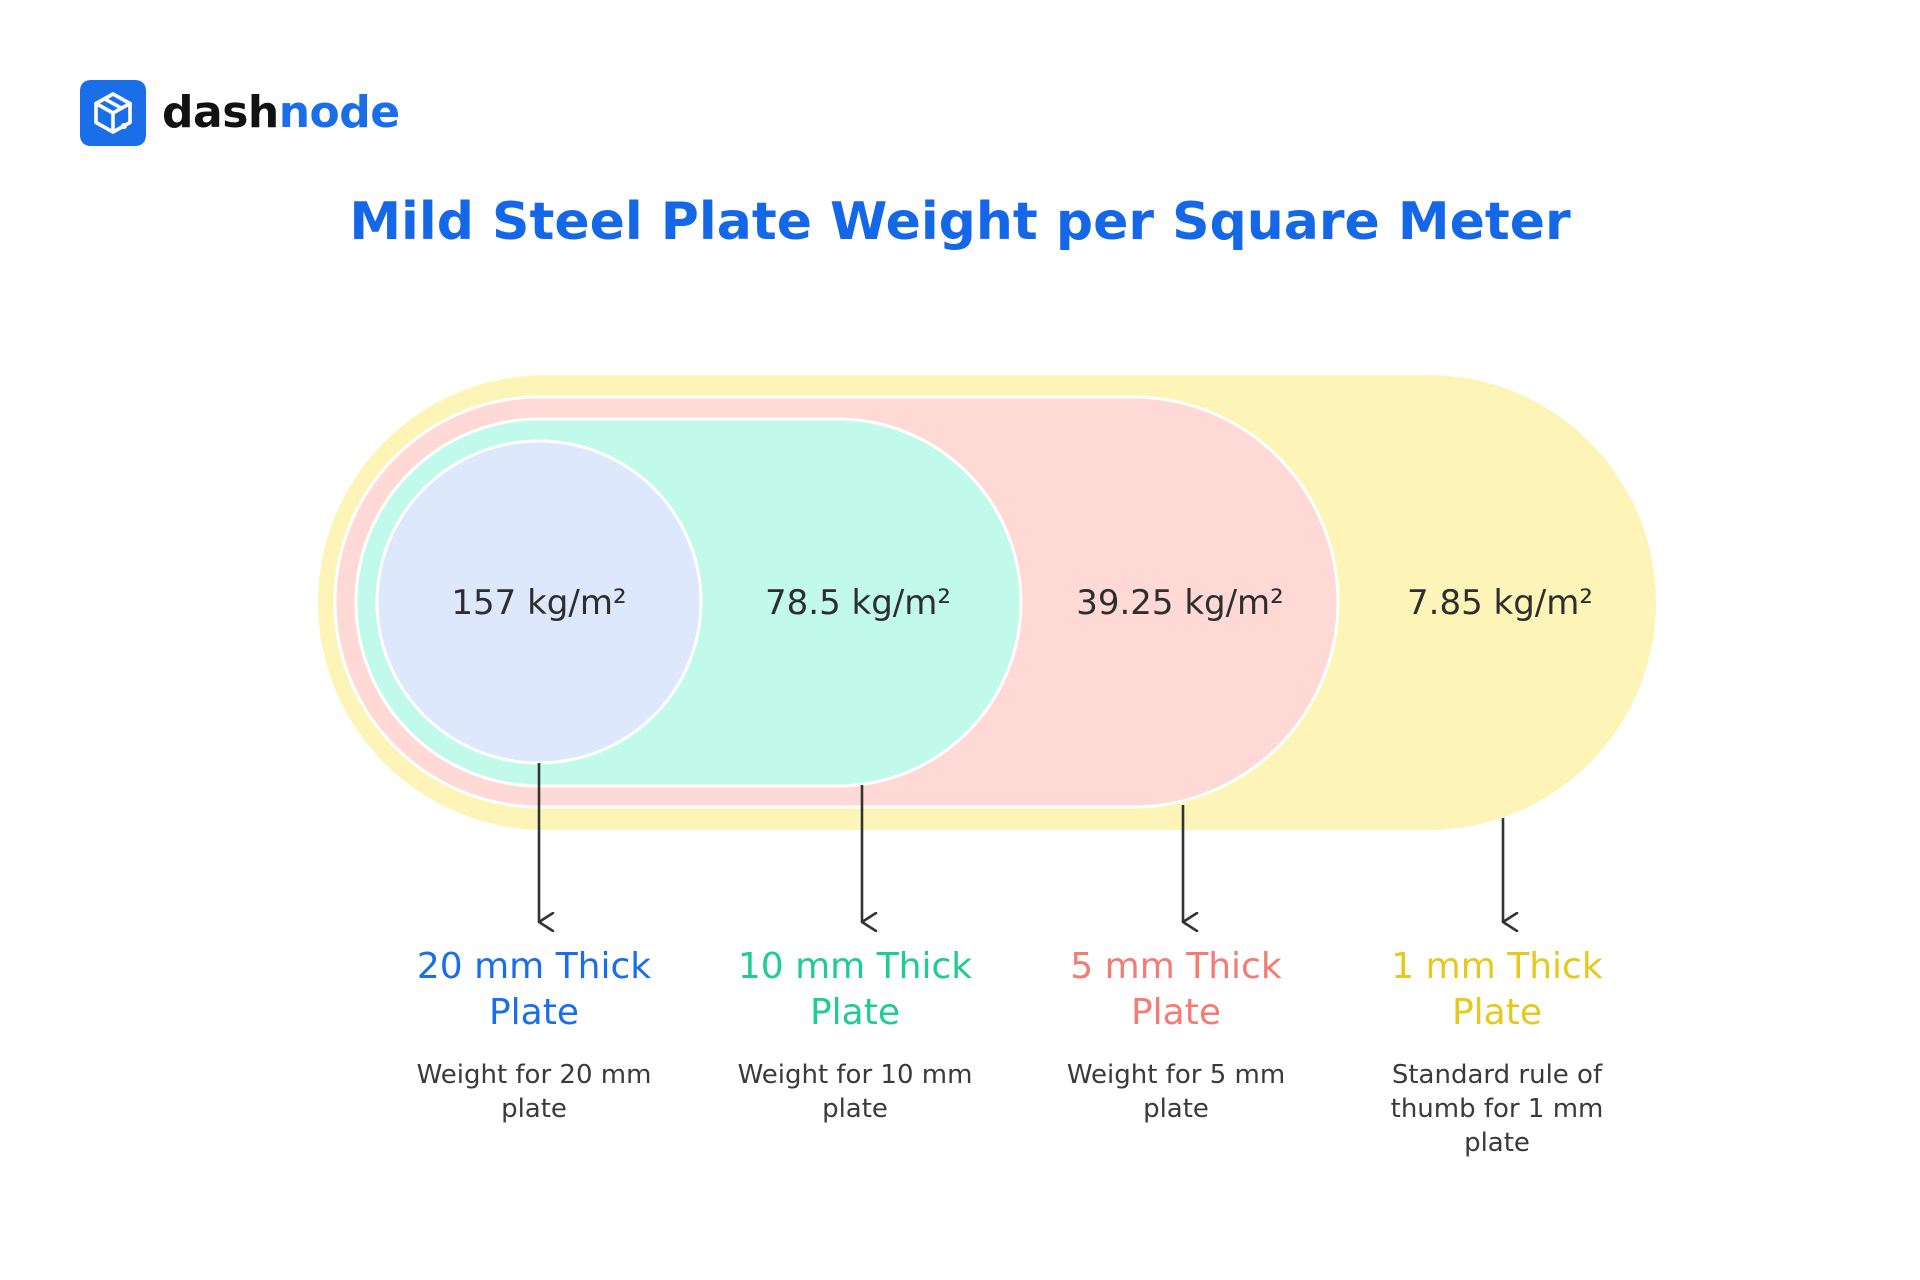  I want to click on label-5mm-title: 5 mm Thick Plate, so click(1176, 990).